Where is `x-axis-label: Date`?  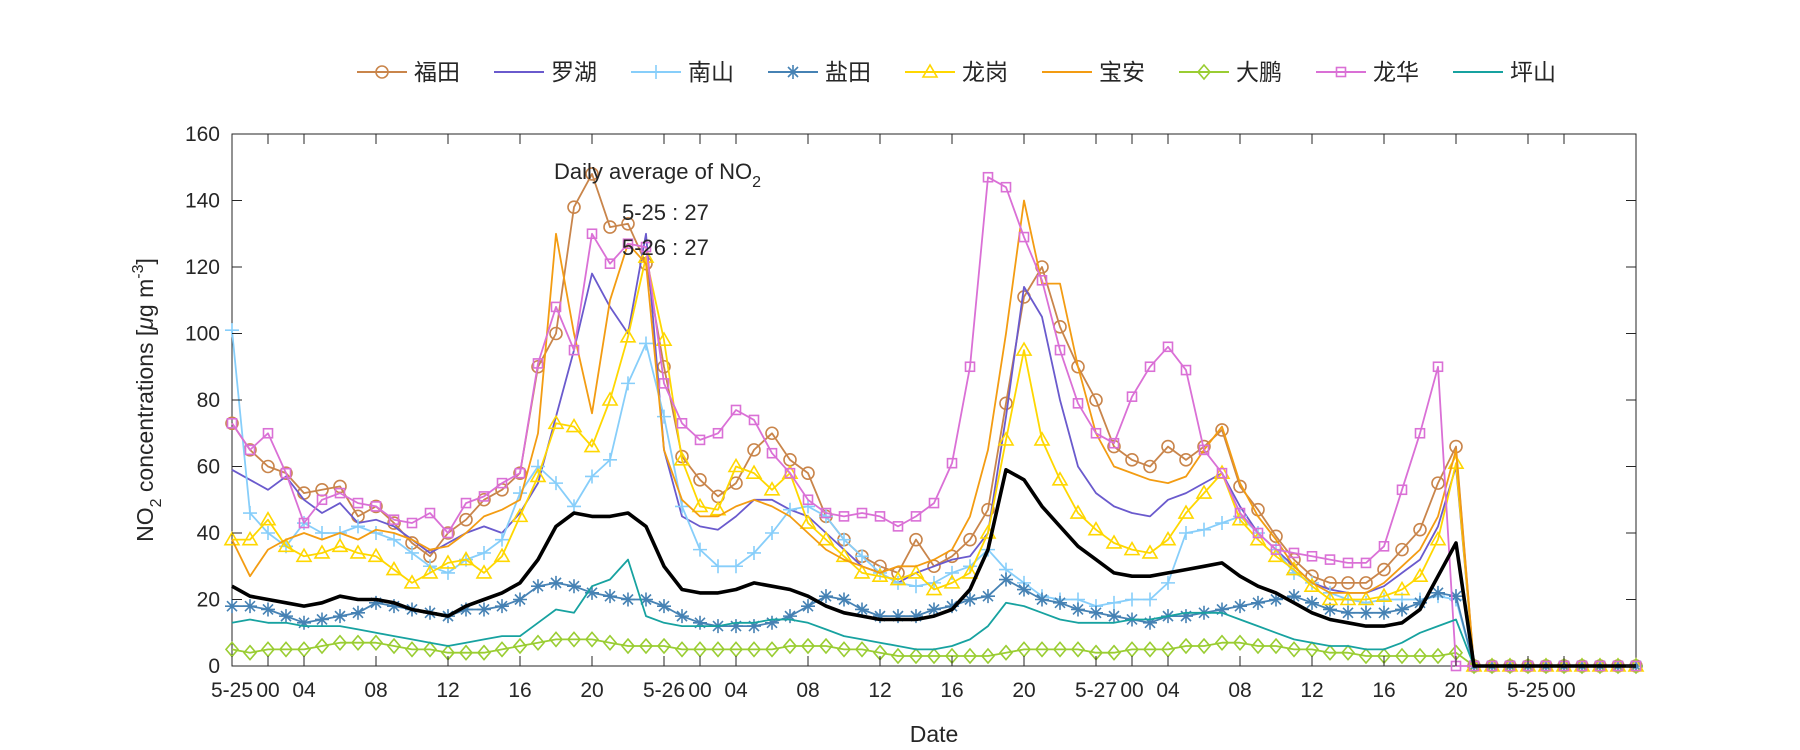
x-axis-label: Date is located at coordinates (934, 734).